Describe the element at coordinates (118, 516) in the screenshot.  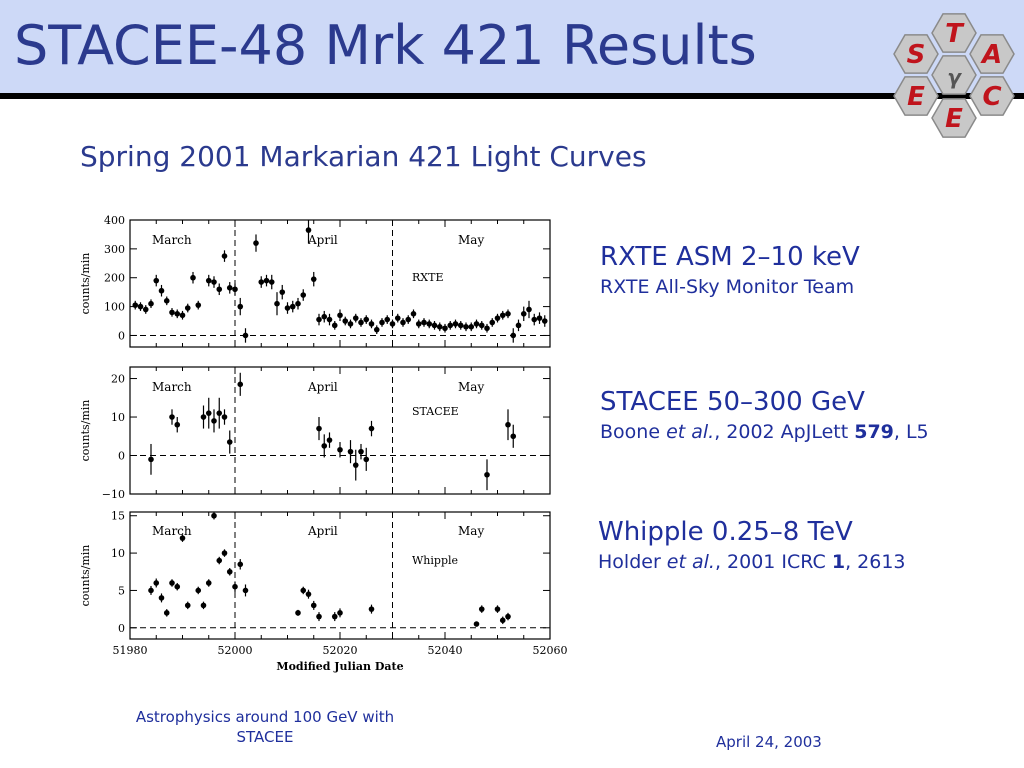
I see `y-tick-label: 15` at that location.